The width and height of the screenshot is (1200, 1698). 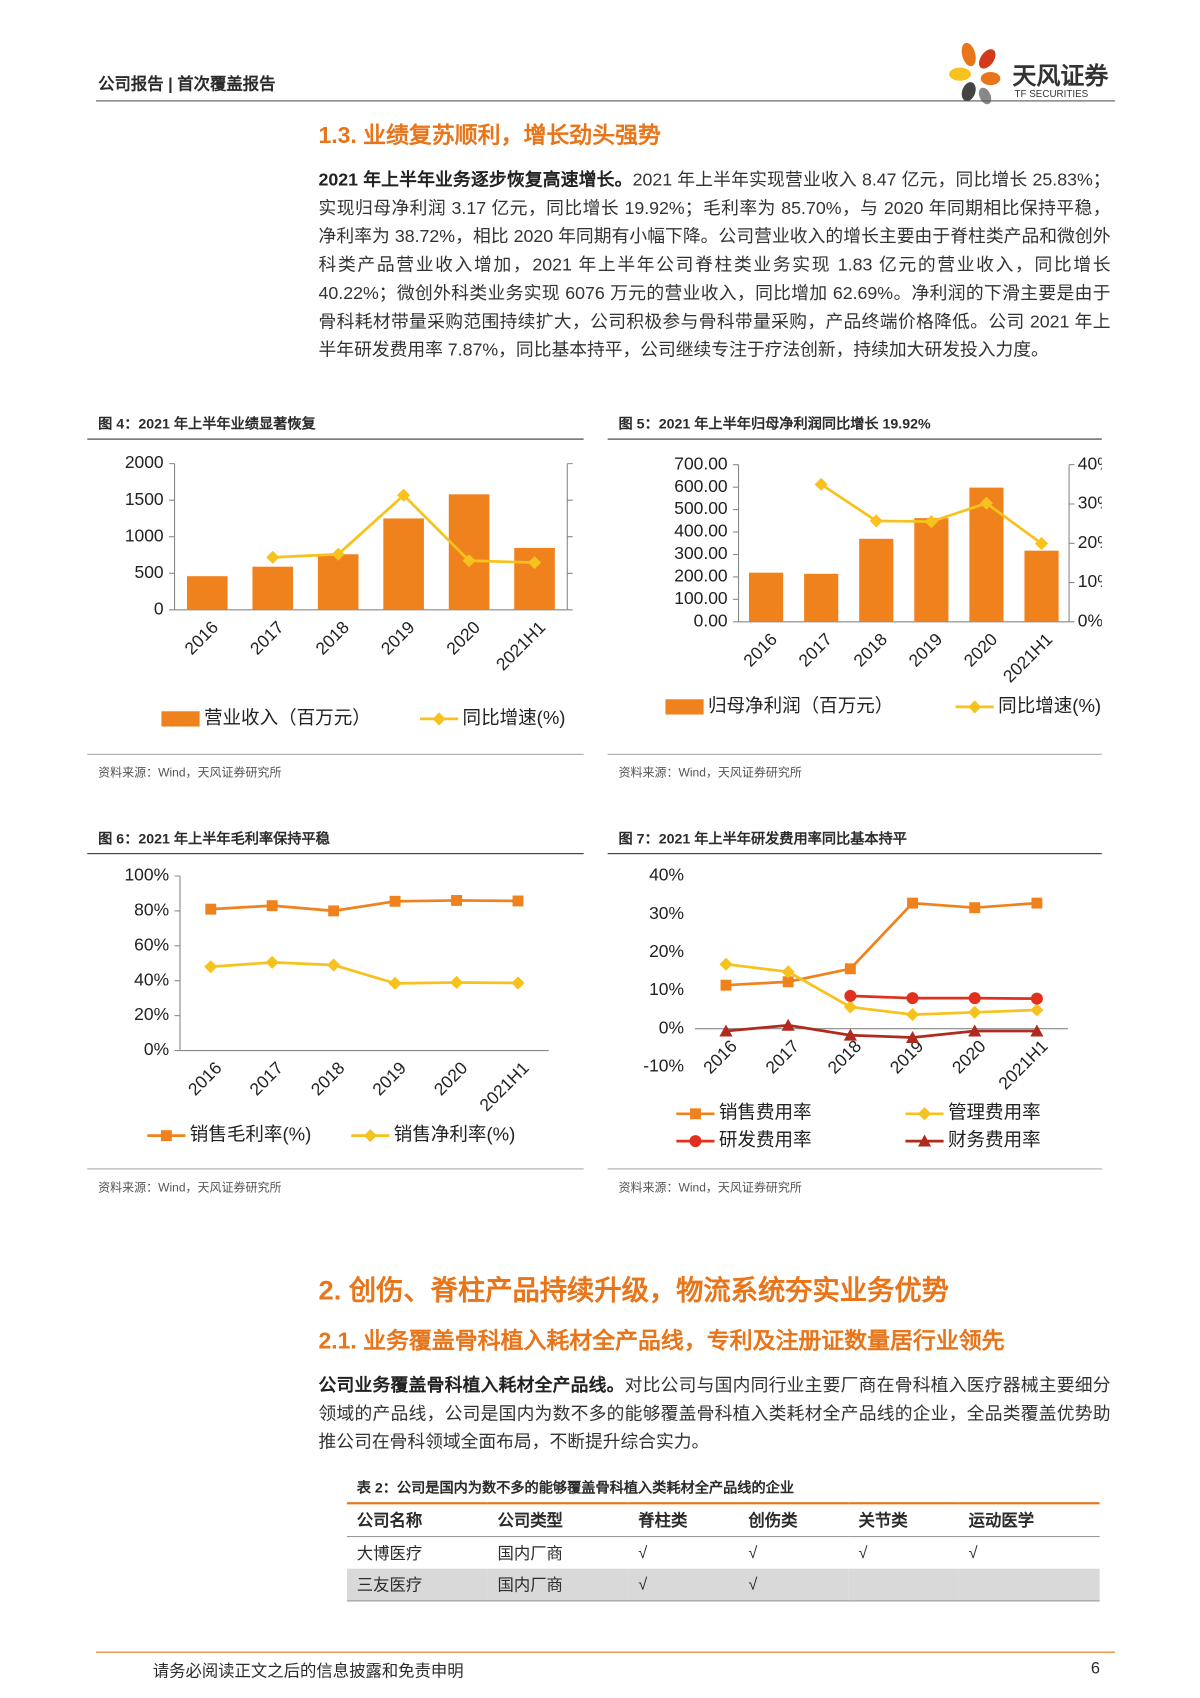 I want to click on y-tick-label: 40%, so click(x=151, y=979).